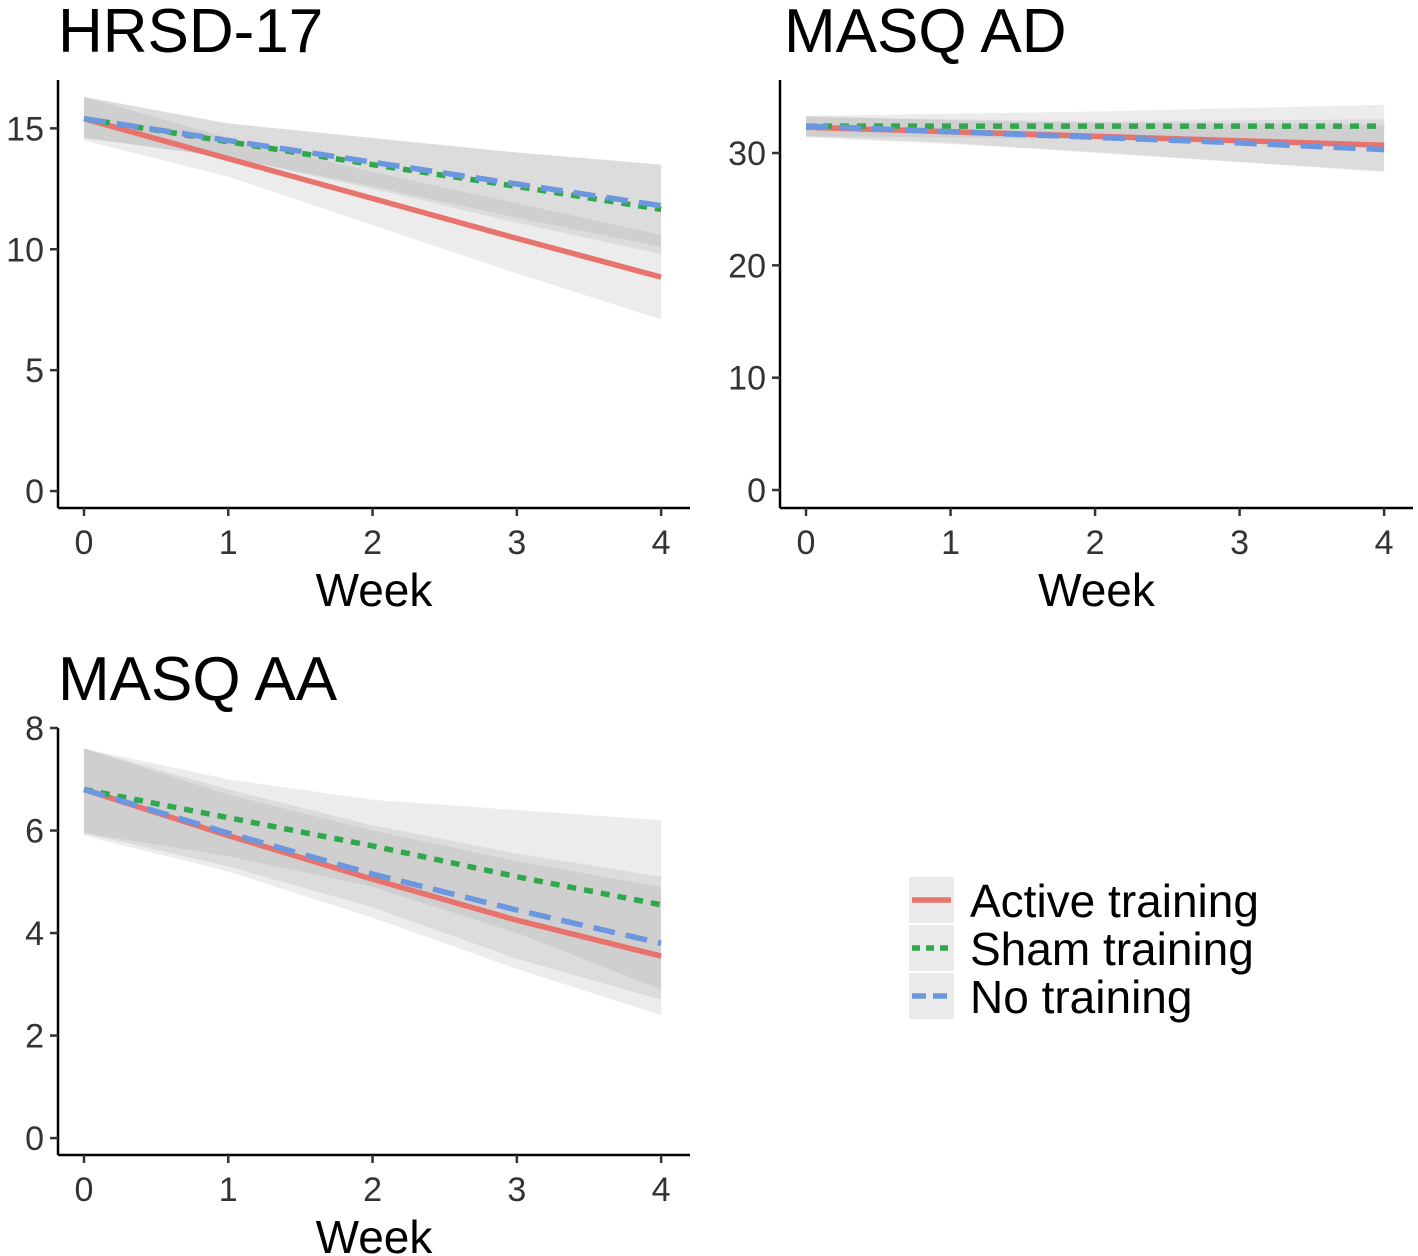  I want to click on y-tick-label: 20, so click(747, 266).